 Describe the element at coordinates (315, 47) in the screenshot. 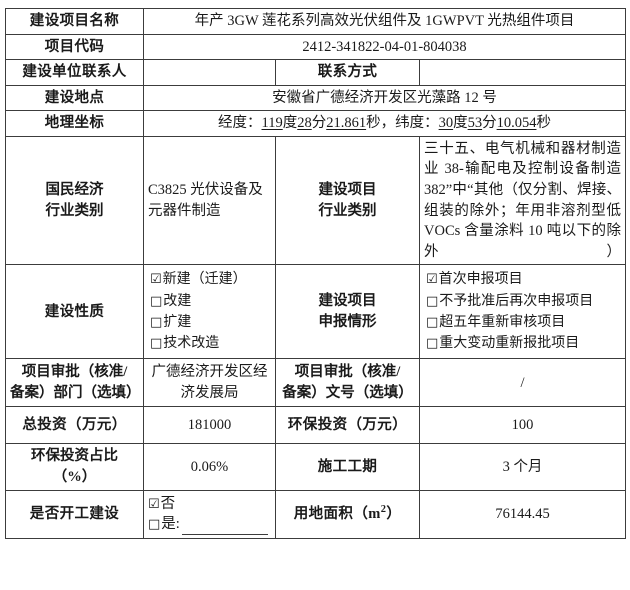

I see `table-row-project-code: 项目代码 2412-341822-04-01-804038` at that location.